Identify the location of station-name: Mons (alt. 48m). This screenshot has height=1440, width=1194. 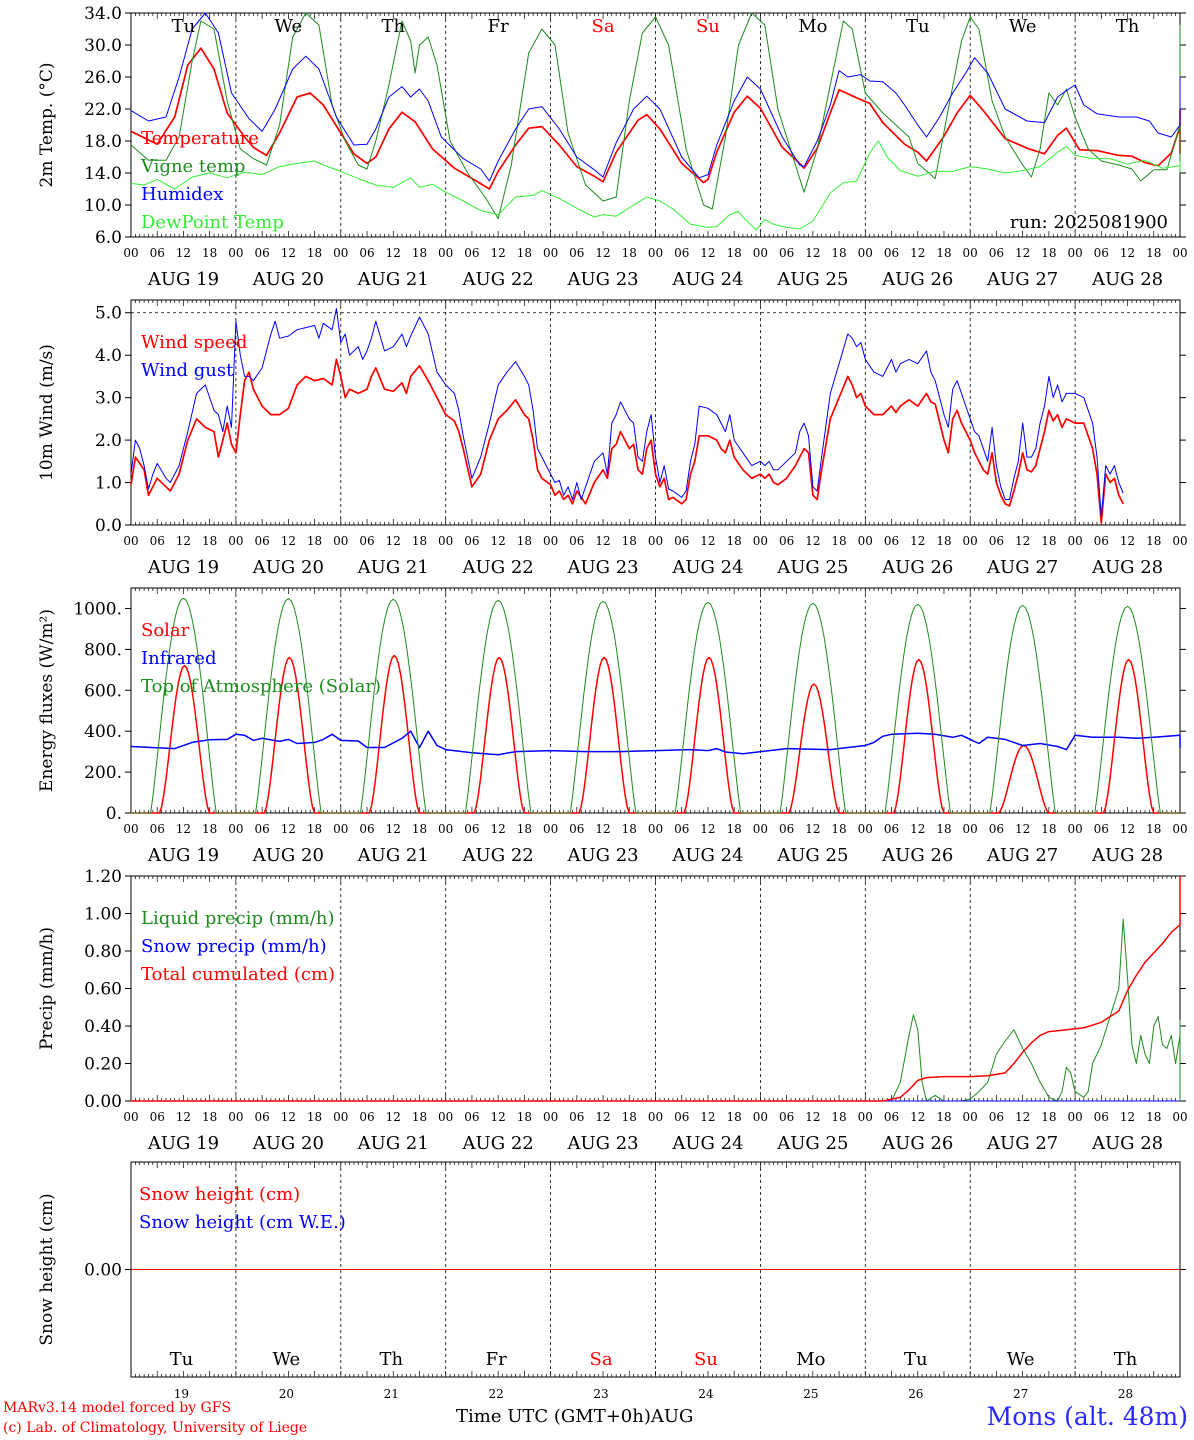
(1087, 1416).